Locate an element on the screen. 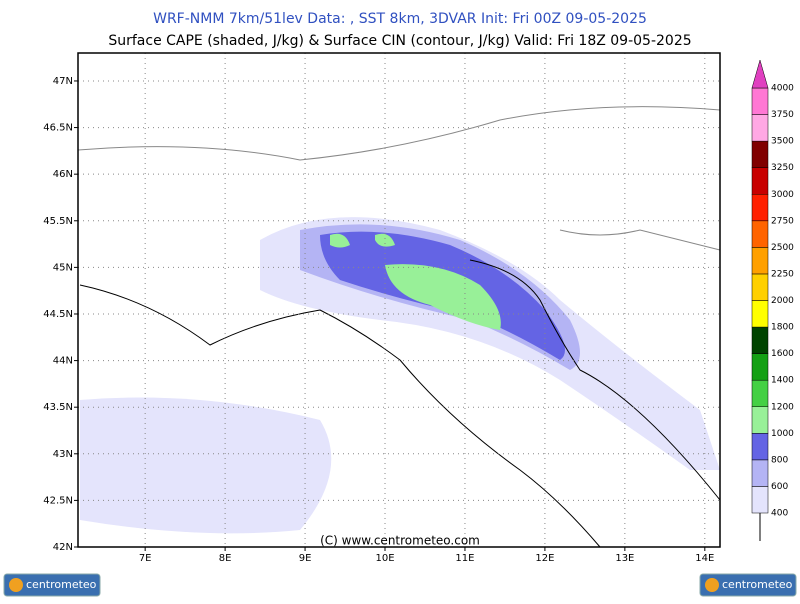 The height and width of the screenshot is (604, 800). y-tick-label: 42N is located at coordinates (63, 547).